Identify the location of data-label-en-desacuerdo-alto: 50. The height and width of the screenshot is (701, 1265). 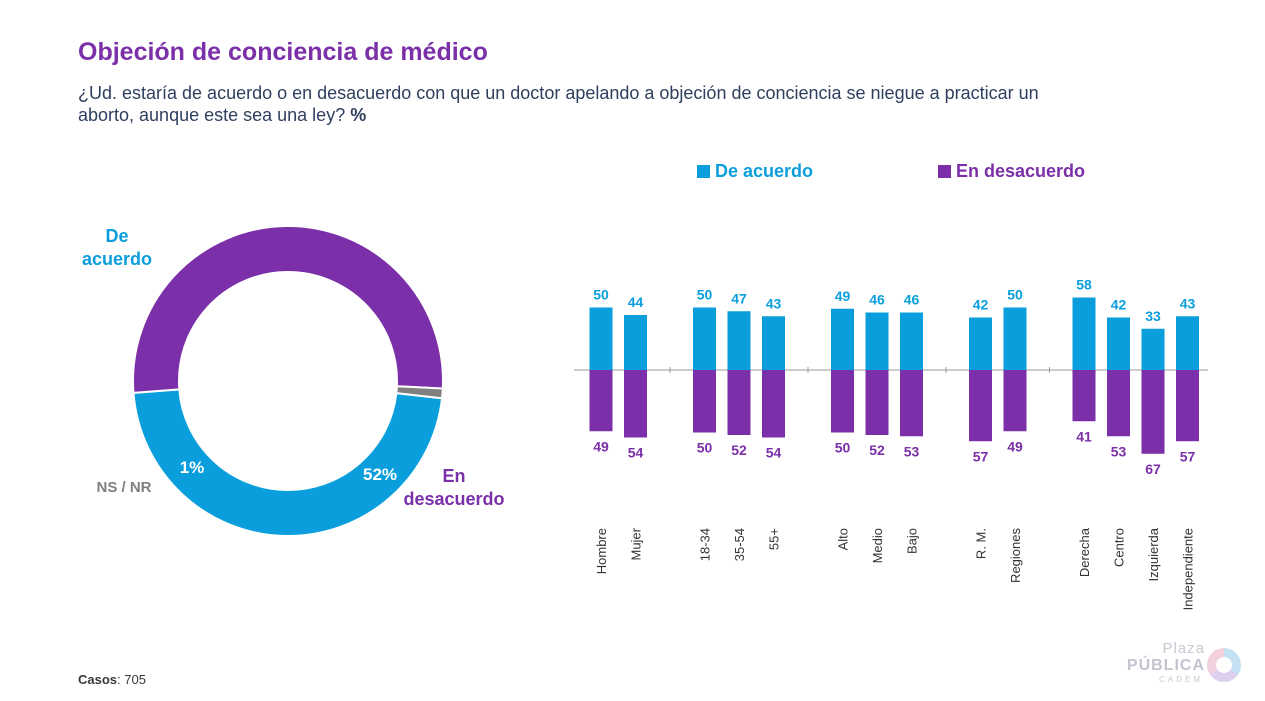
(843, 448).